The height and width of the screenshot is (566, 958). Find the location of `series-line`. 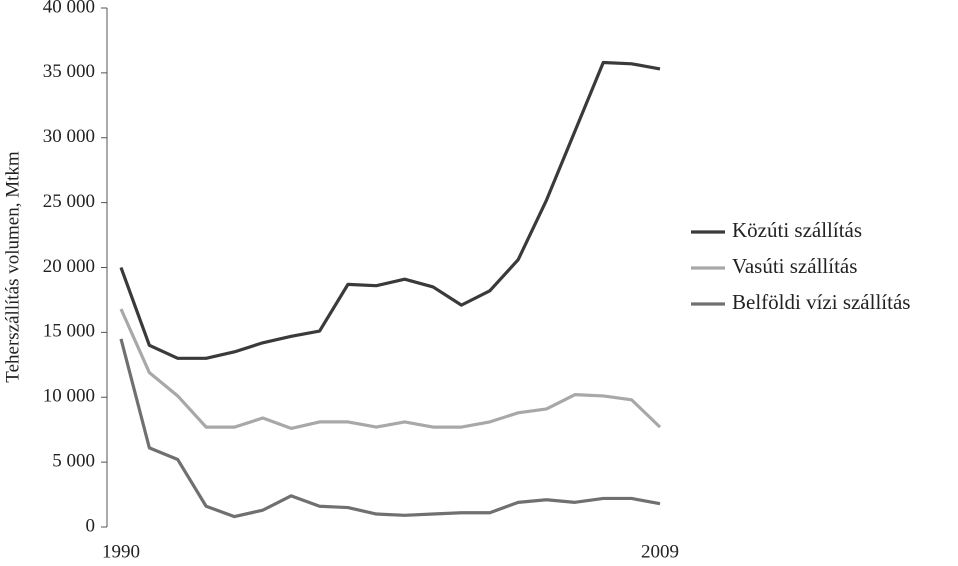

series-line is located at coordinates (390, 369).